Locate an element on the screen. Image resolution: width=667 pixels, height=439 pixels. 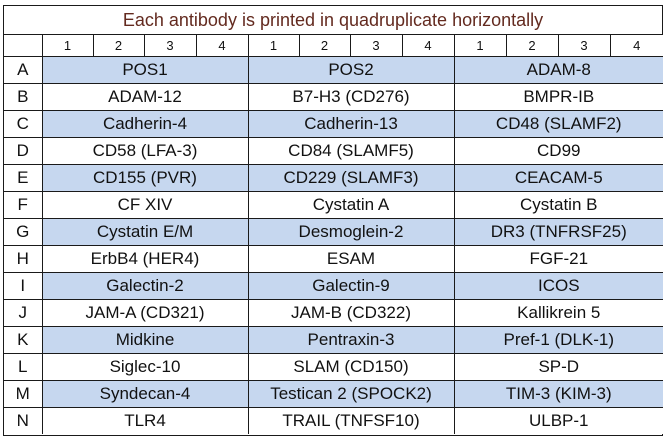
antibody-cell: CD84 (SLAMF5) is located at coordinates (351, 151).